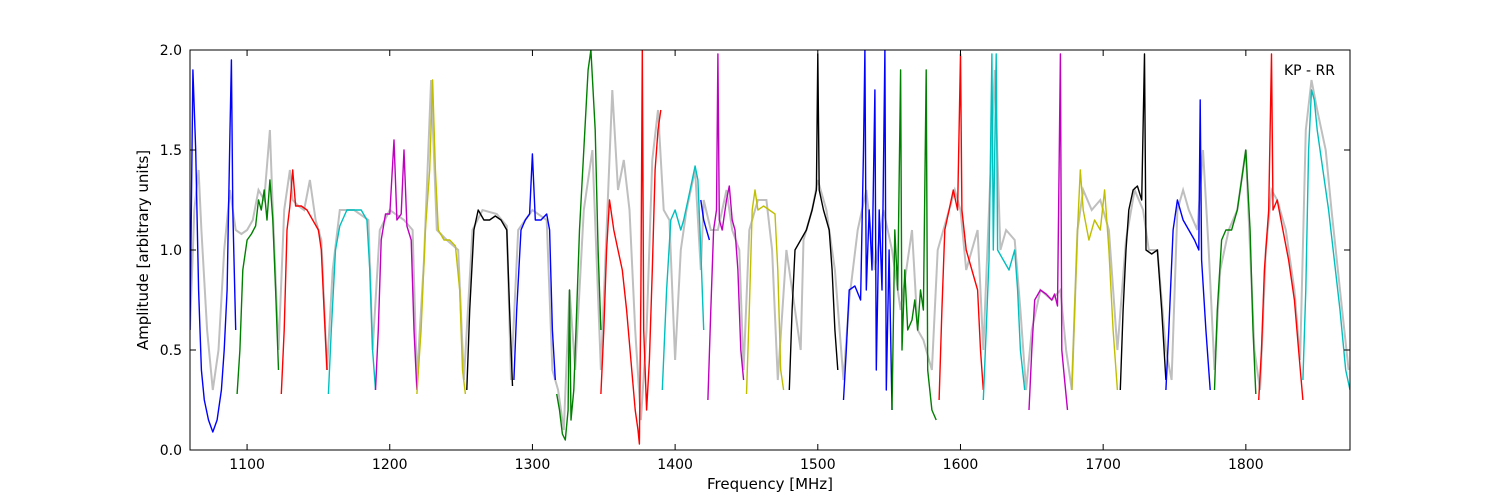  What do you see at coordinates (1103, 465) in the screenshot?
I see `x-tick-label: 1700` at bounding box center [1103, 465].